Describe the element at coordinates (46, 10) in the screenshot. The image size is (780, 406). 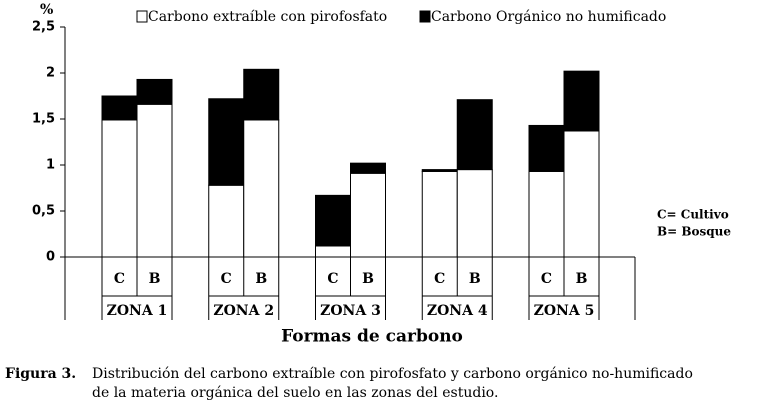
I see `y-axis-label: %` at that location.